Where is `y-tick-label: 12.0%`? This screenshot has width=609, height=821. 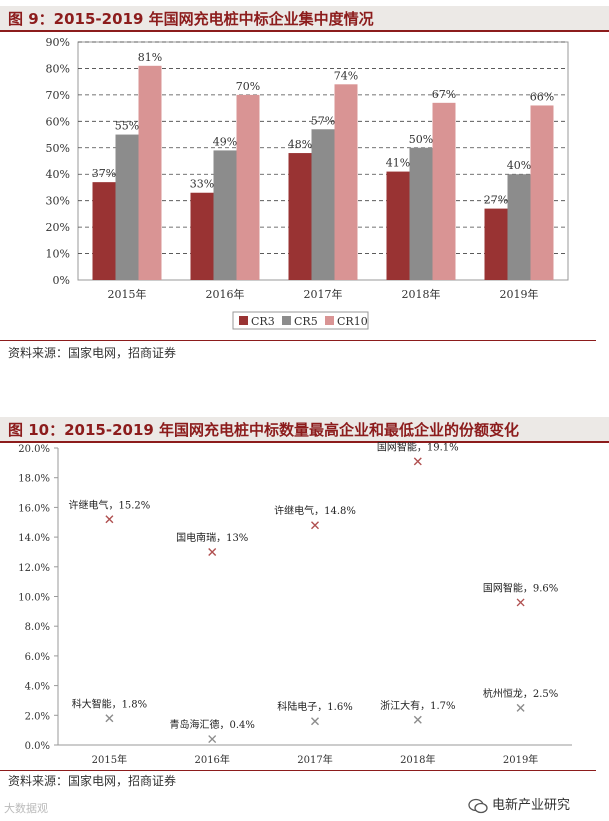 y-tick-label: 12.0% is located at coordinates (34, 568).